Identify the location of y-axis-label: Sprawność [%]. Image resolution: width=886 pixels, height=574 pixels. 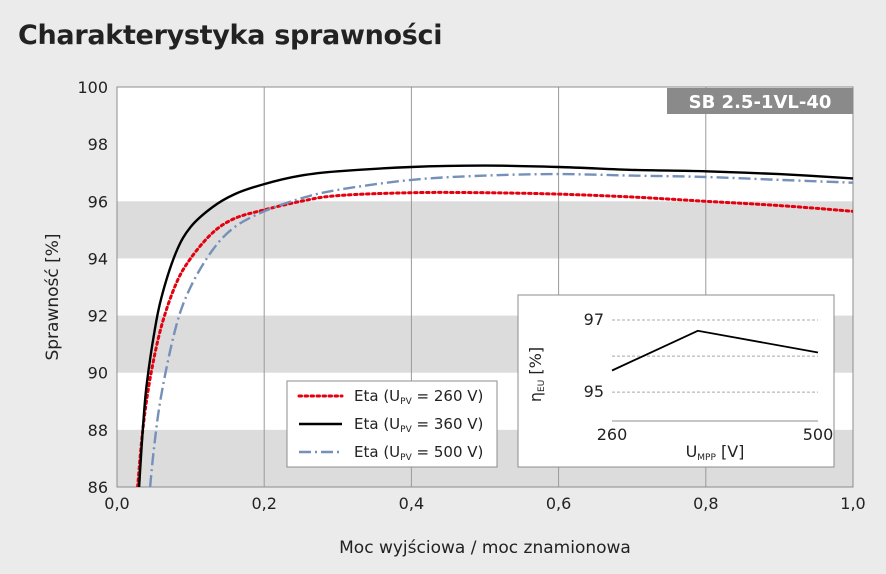
(53, 296).